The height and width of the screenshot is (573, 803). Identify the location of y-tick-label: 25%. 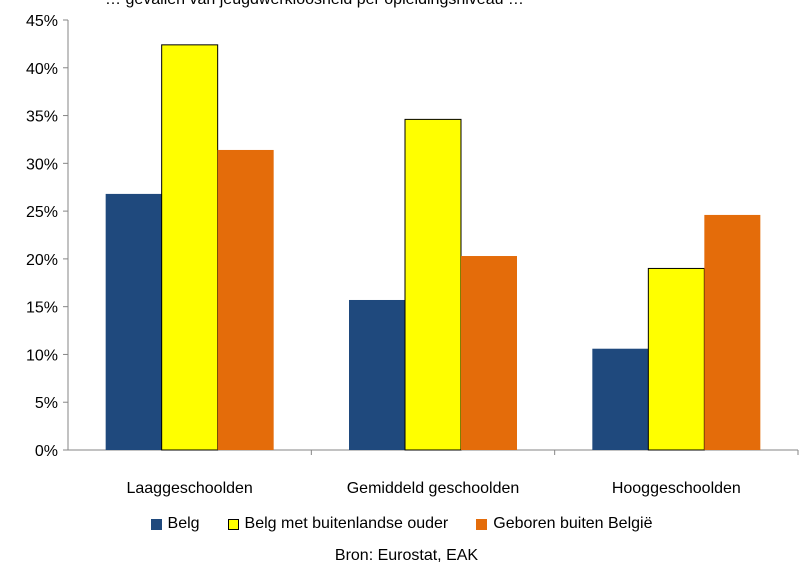
(42, 212).